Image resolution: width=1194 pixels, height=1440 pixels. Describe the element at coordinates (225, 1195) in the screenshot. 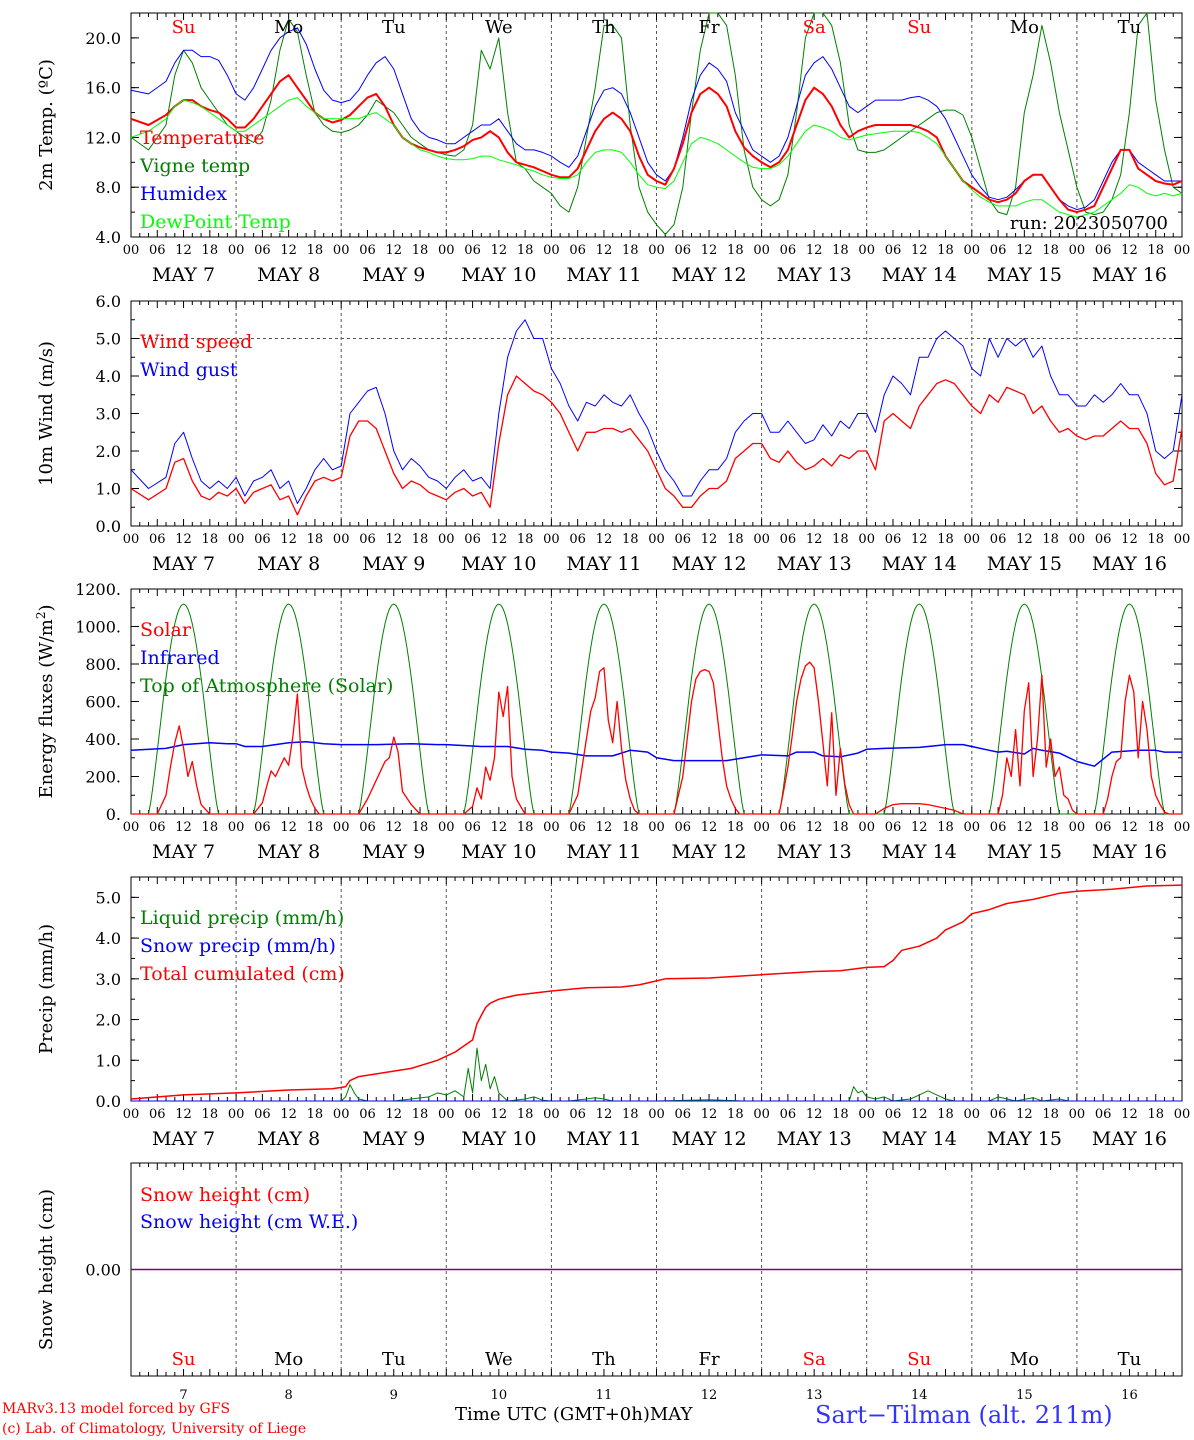

I see `legend-entry: Snow height (cm)` at that location.